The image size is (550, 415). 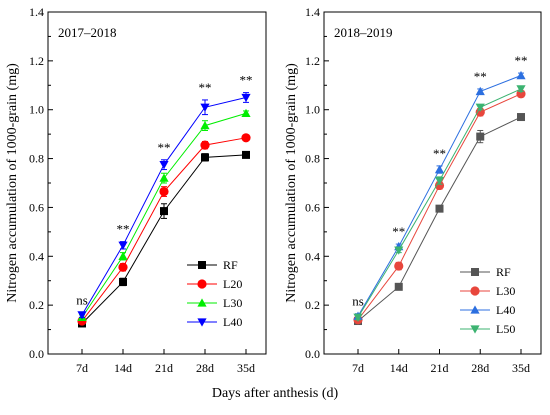 I want to click on legend-label: L50, so click(x=505, y=329).